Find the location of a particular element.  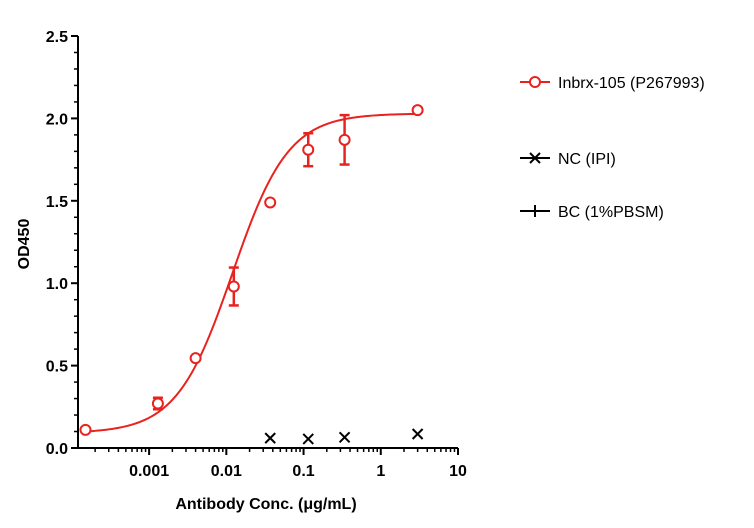

legend-marker-x-icon is located at coordinates (535, 158).